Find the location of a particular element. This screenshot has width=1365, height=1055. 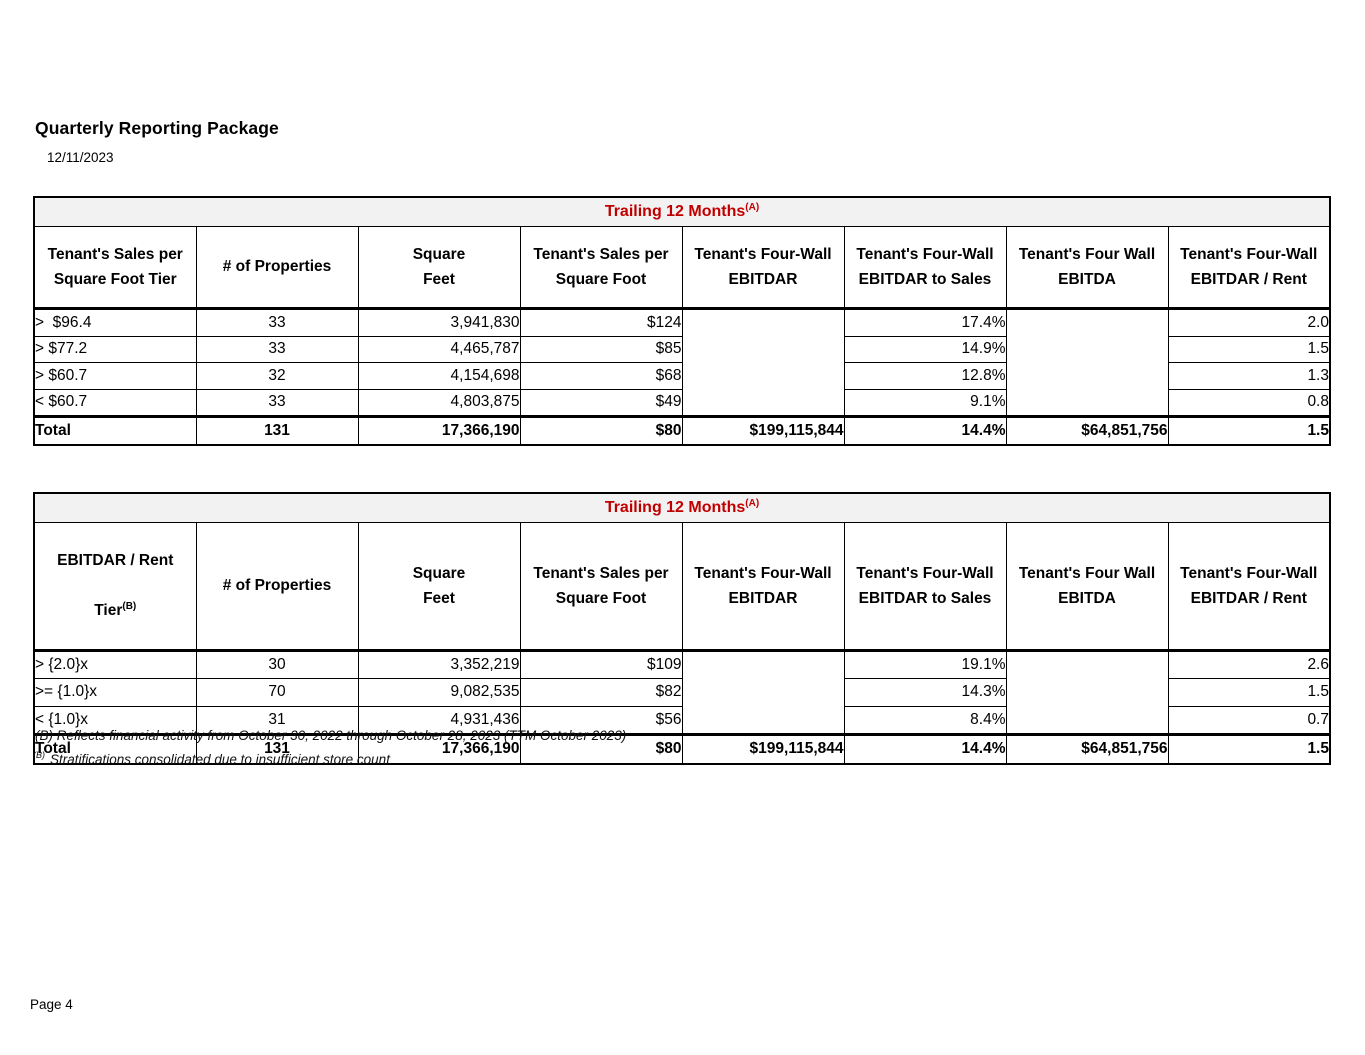

table-row: > $77.2 33 4,465,787 $85 14.9% 1.5 is located at coordinates (682, 349).